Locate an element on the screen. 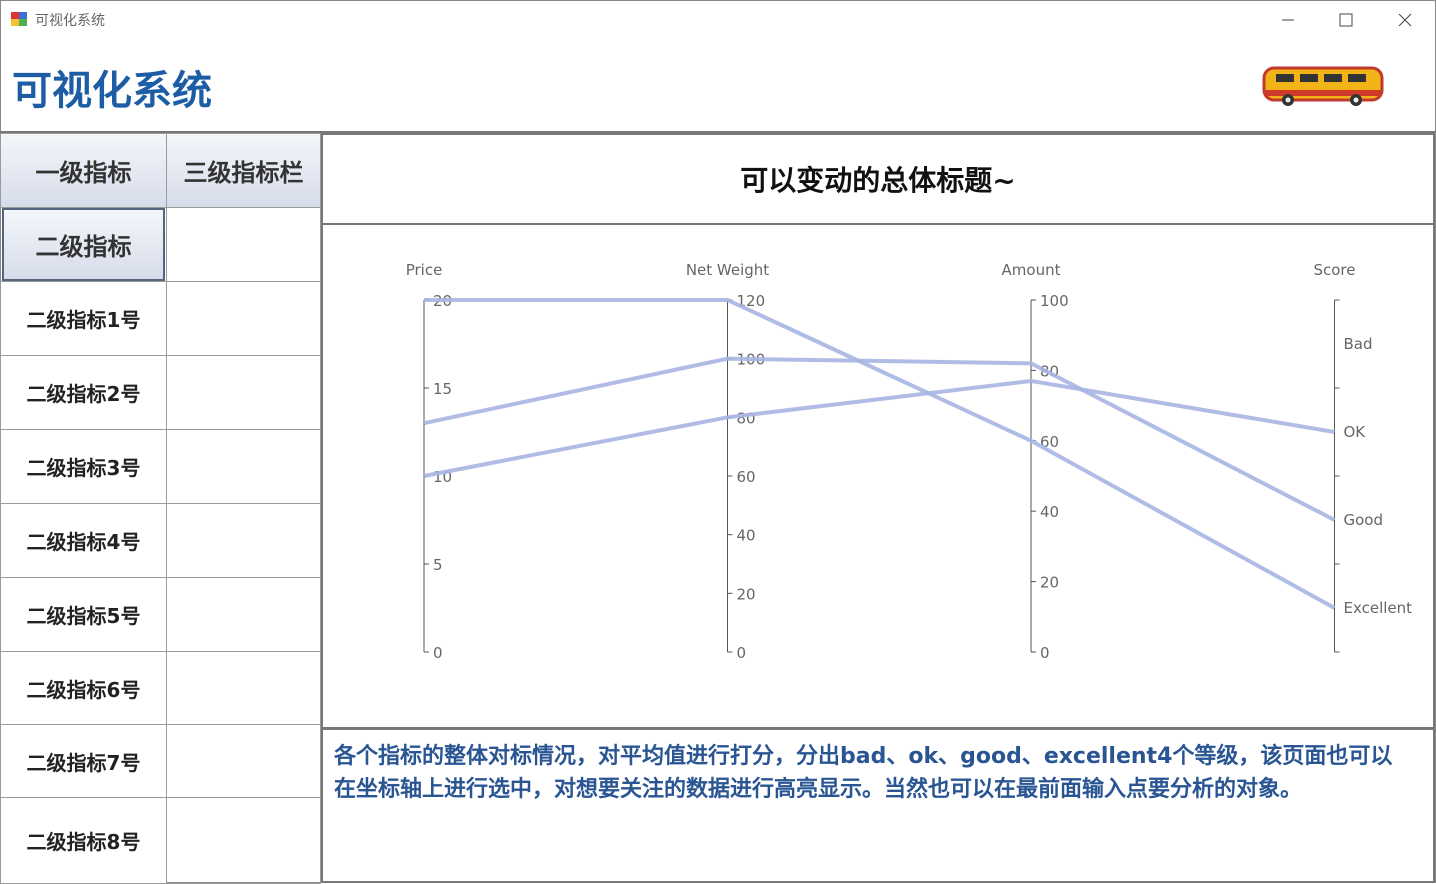 The height and width of the screenshot is (884, 1436). sidebar-item: 二级指标6号 is located at coordinates (83, 688).